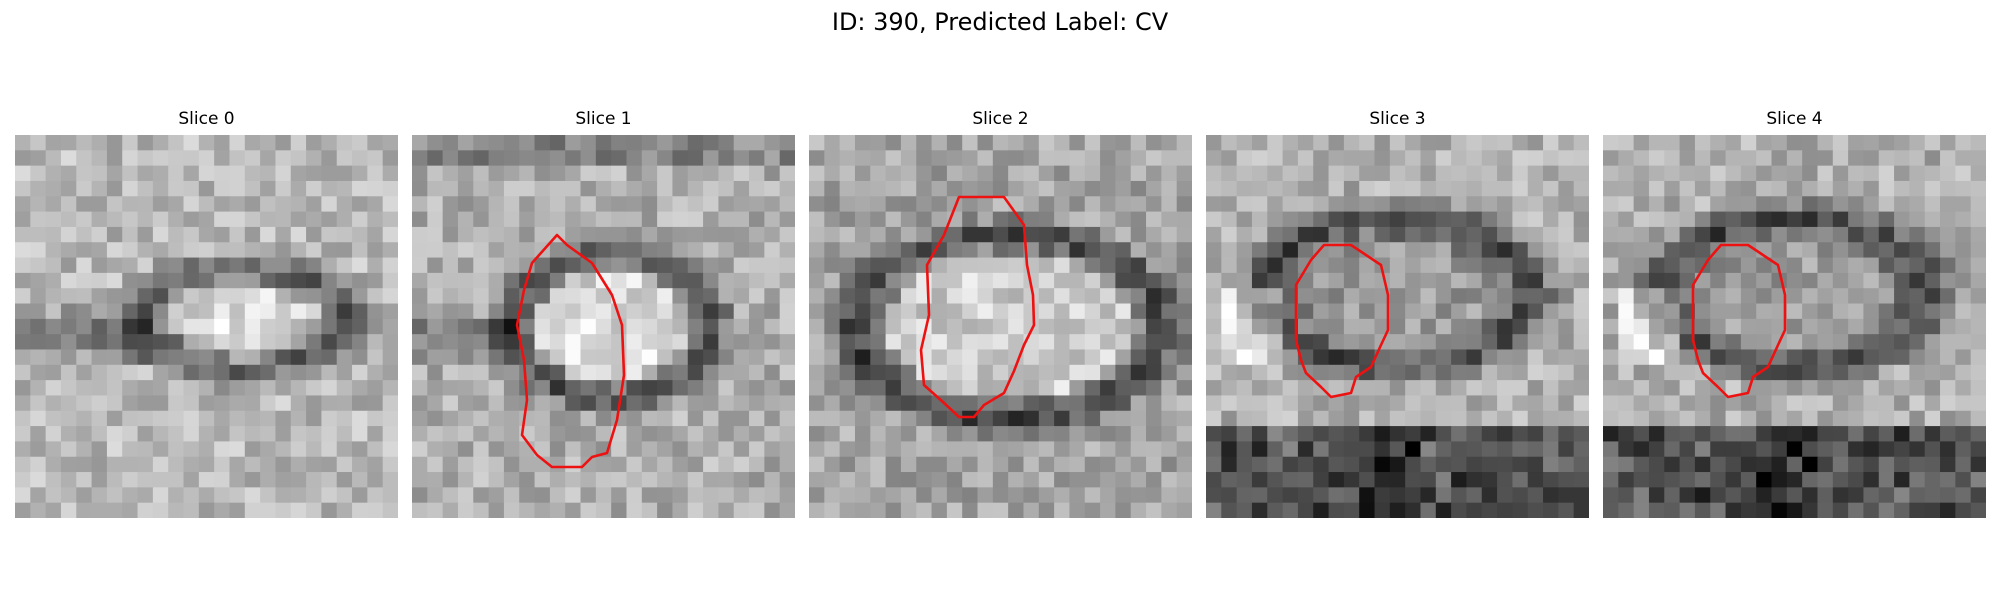 Image resolution: width=2000 pixels, height=600 pixels. I want to click on slice-panel-2: Slice 2, so click(1000, 313).